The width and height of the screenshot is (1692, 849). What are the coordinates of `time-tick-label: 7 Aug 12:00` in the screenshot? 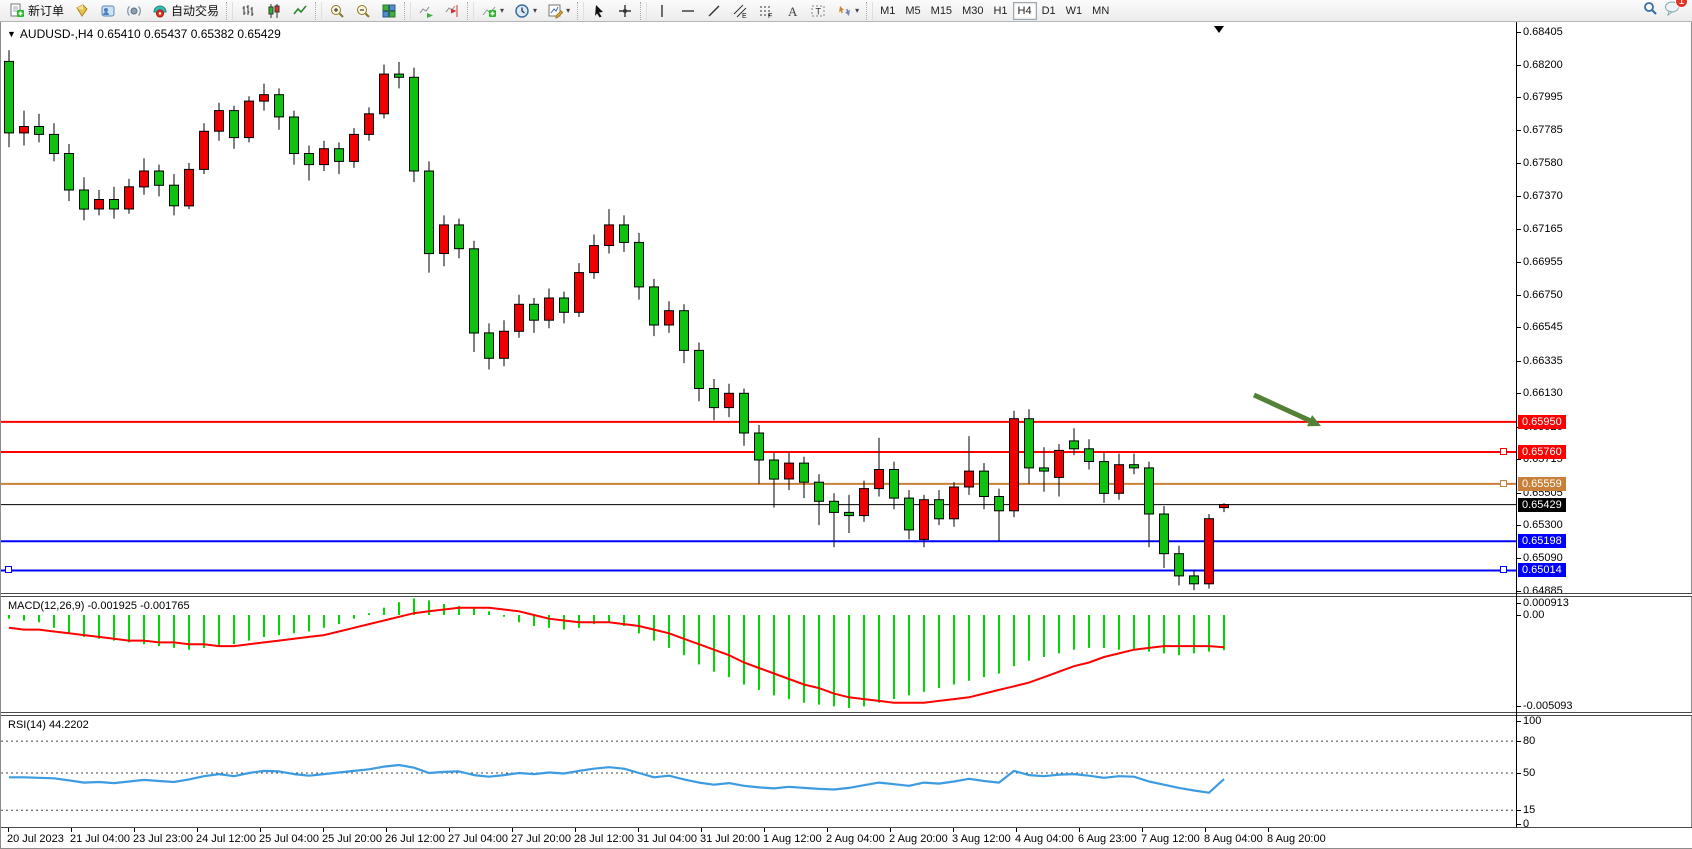 It's located at (1170, 839).